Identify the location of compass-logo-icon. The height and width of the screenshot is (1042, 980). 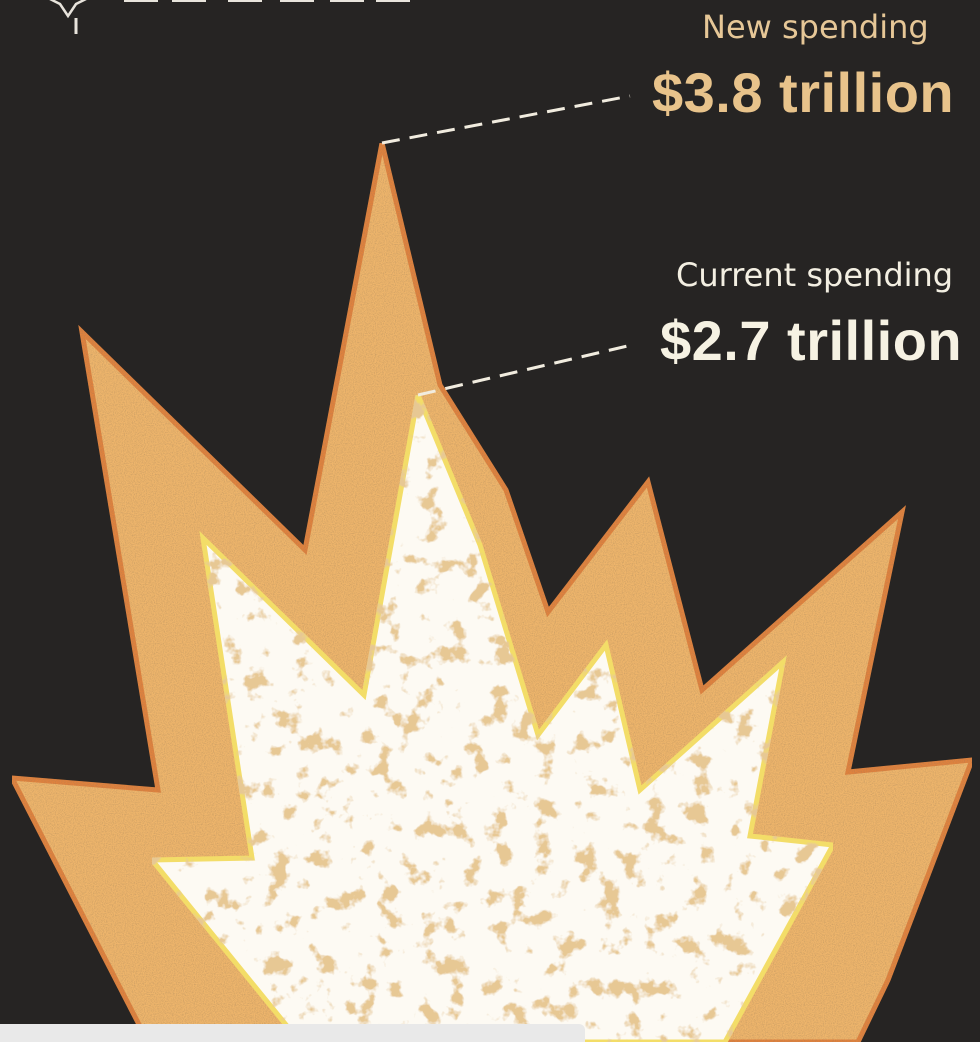
(229, 17).